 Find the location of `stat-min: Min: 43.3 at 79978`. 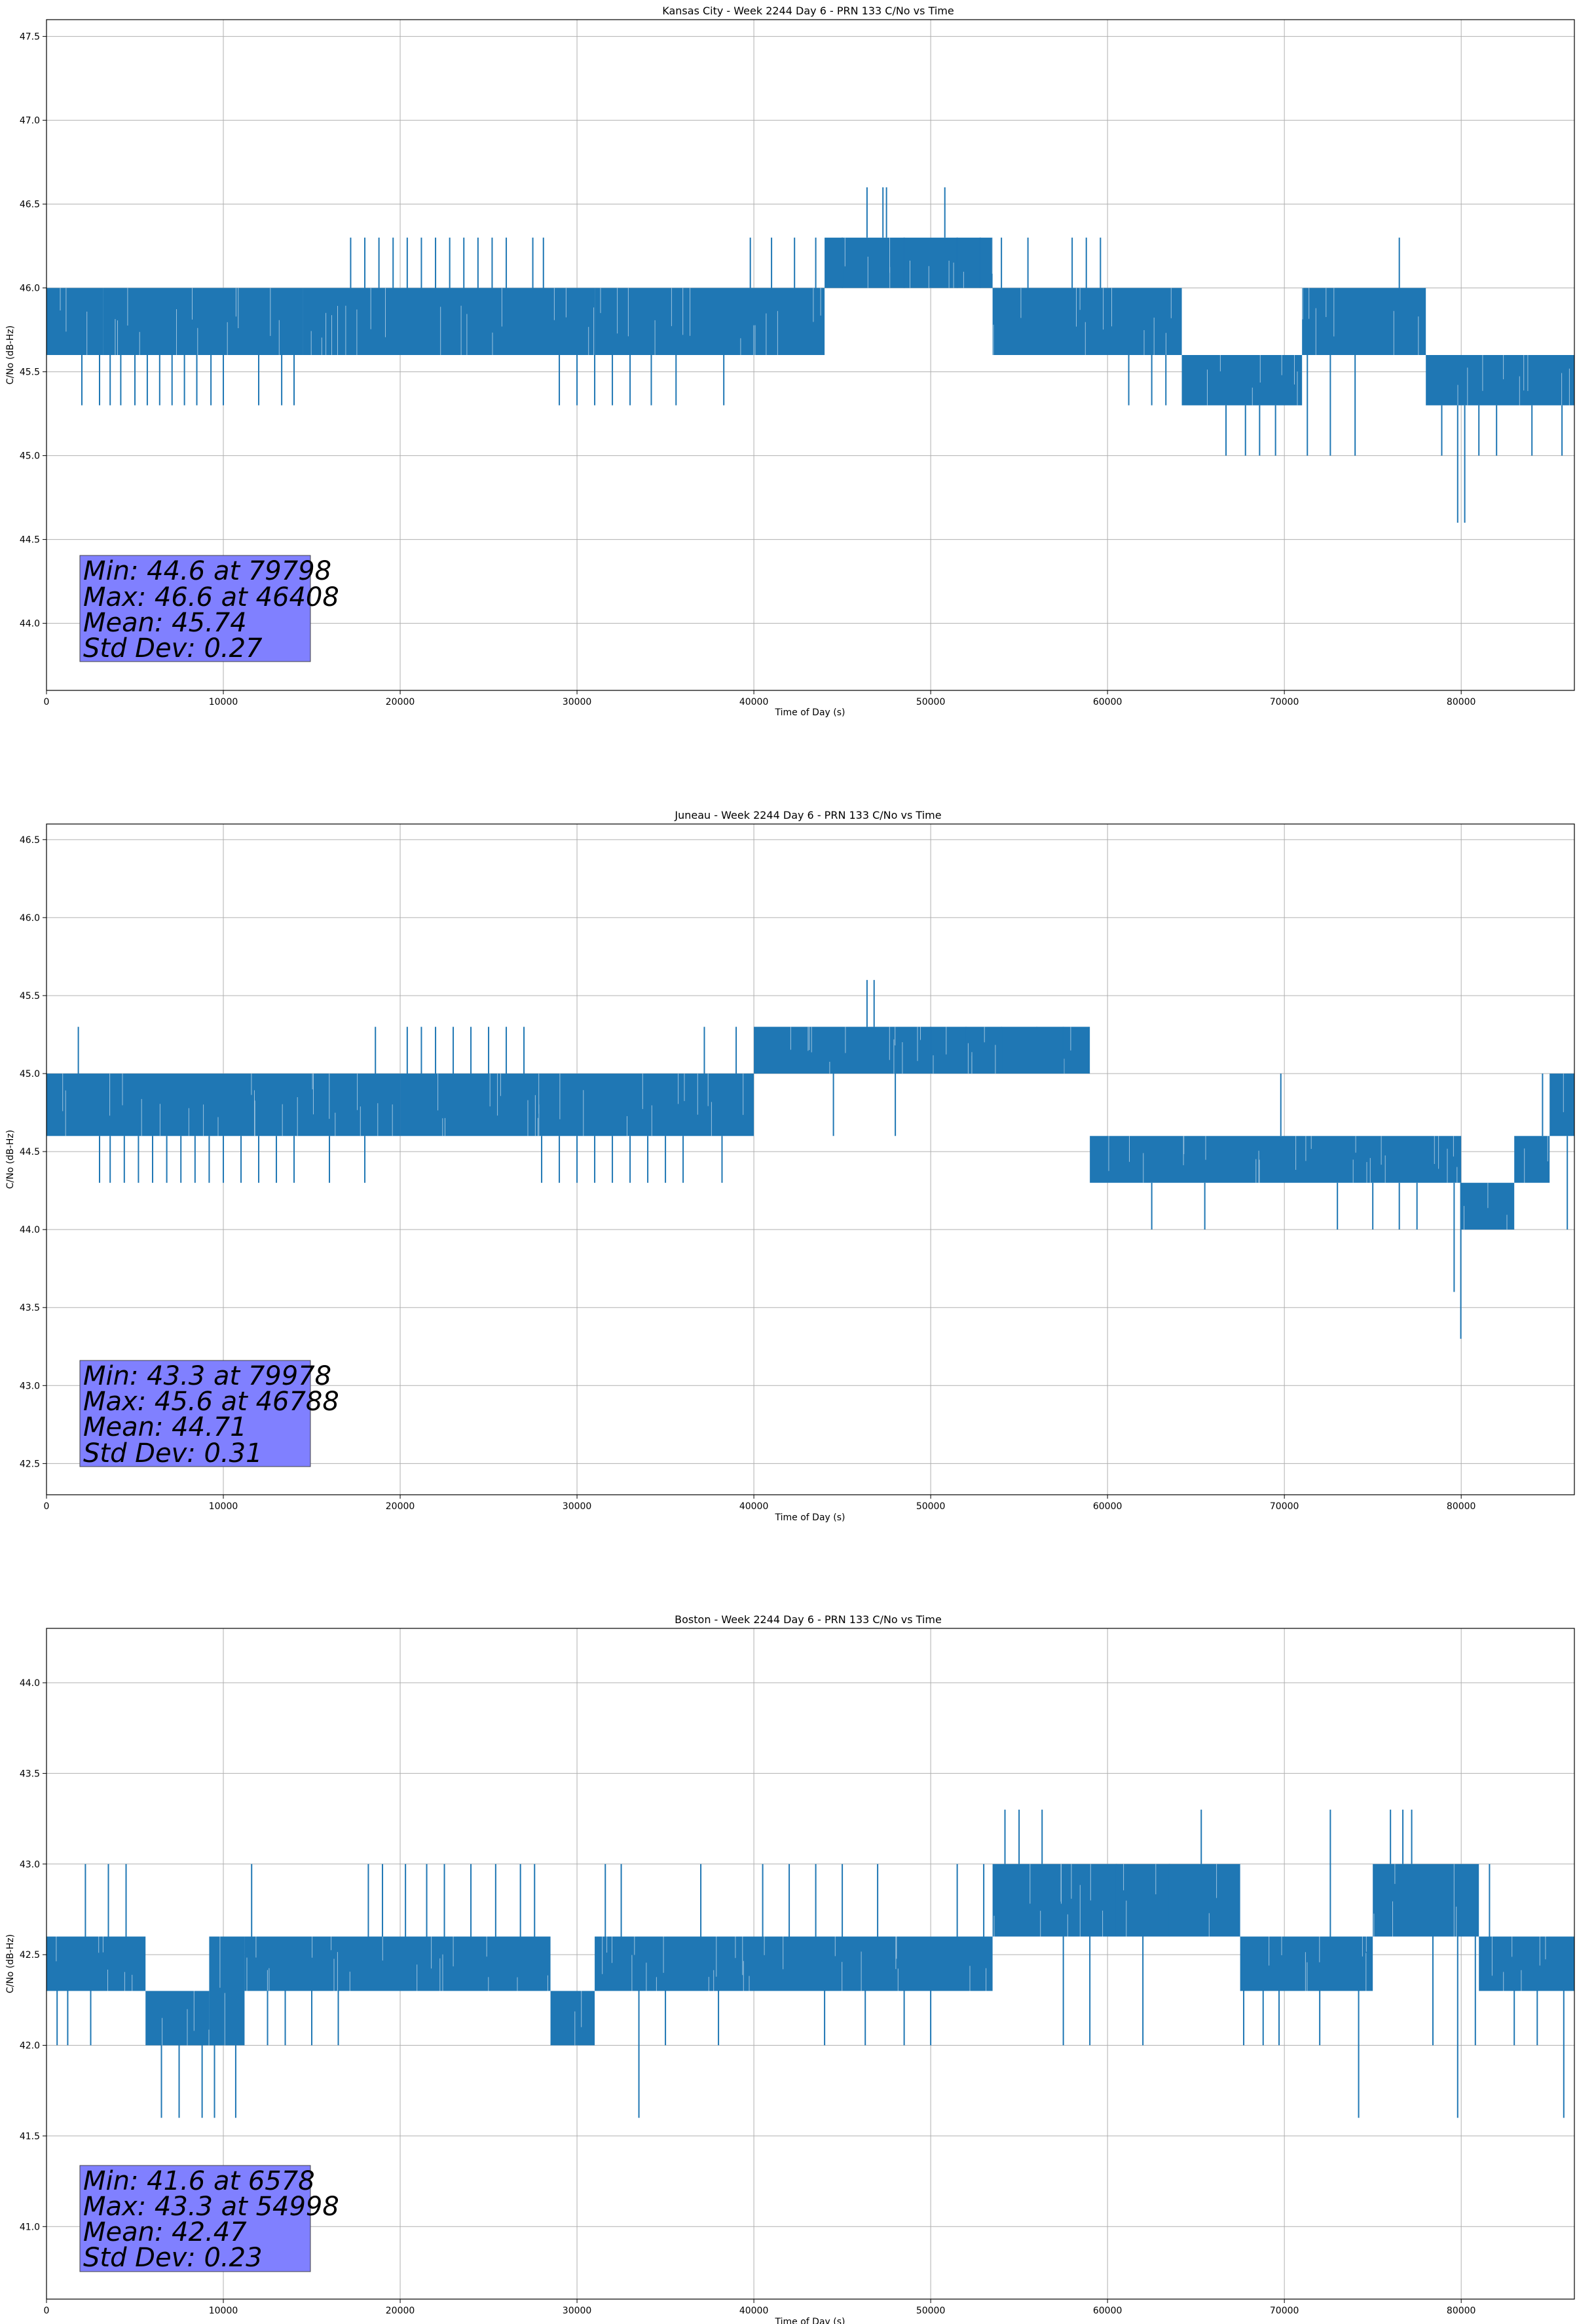

stat-min: Min: 43.3 at 79978 is located at coordinates (207, 1376).